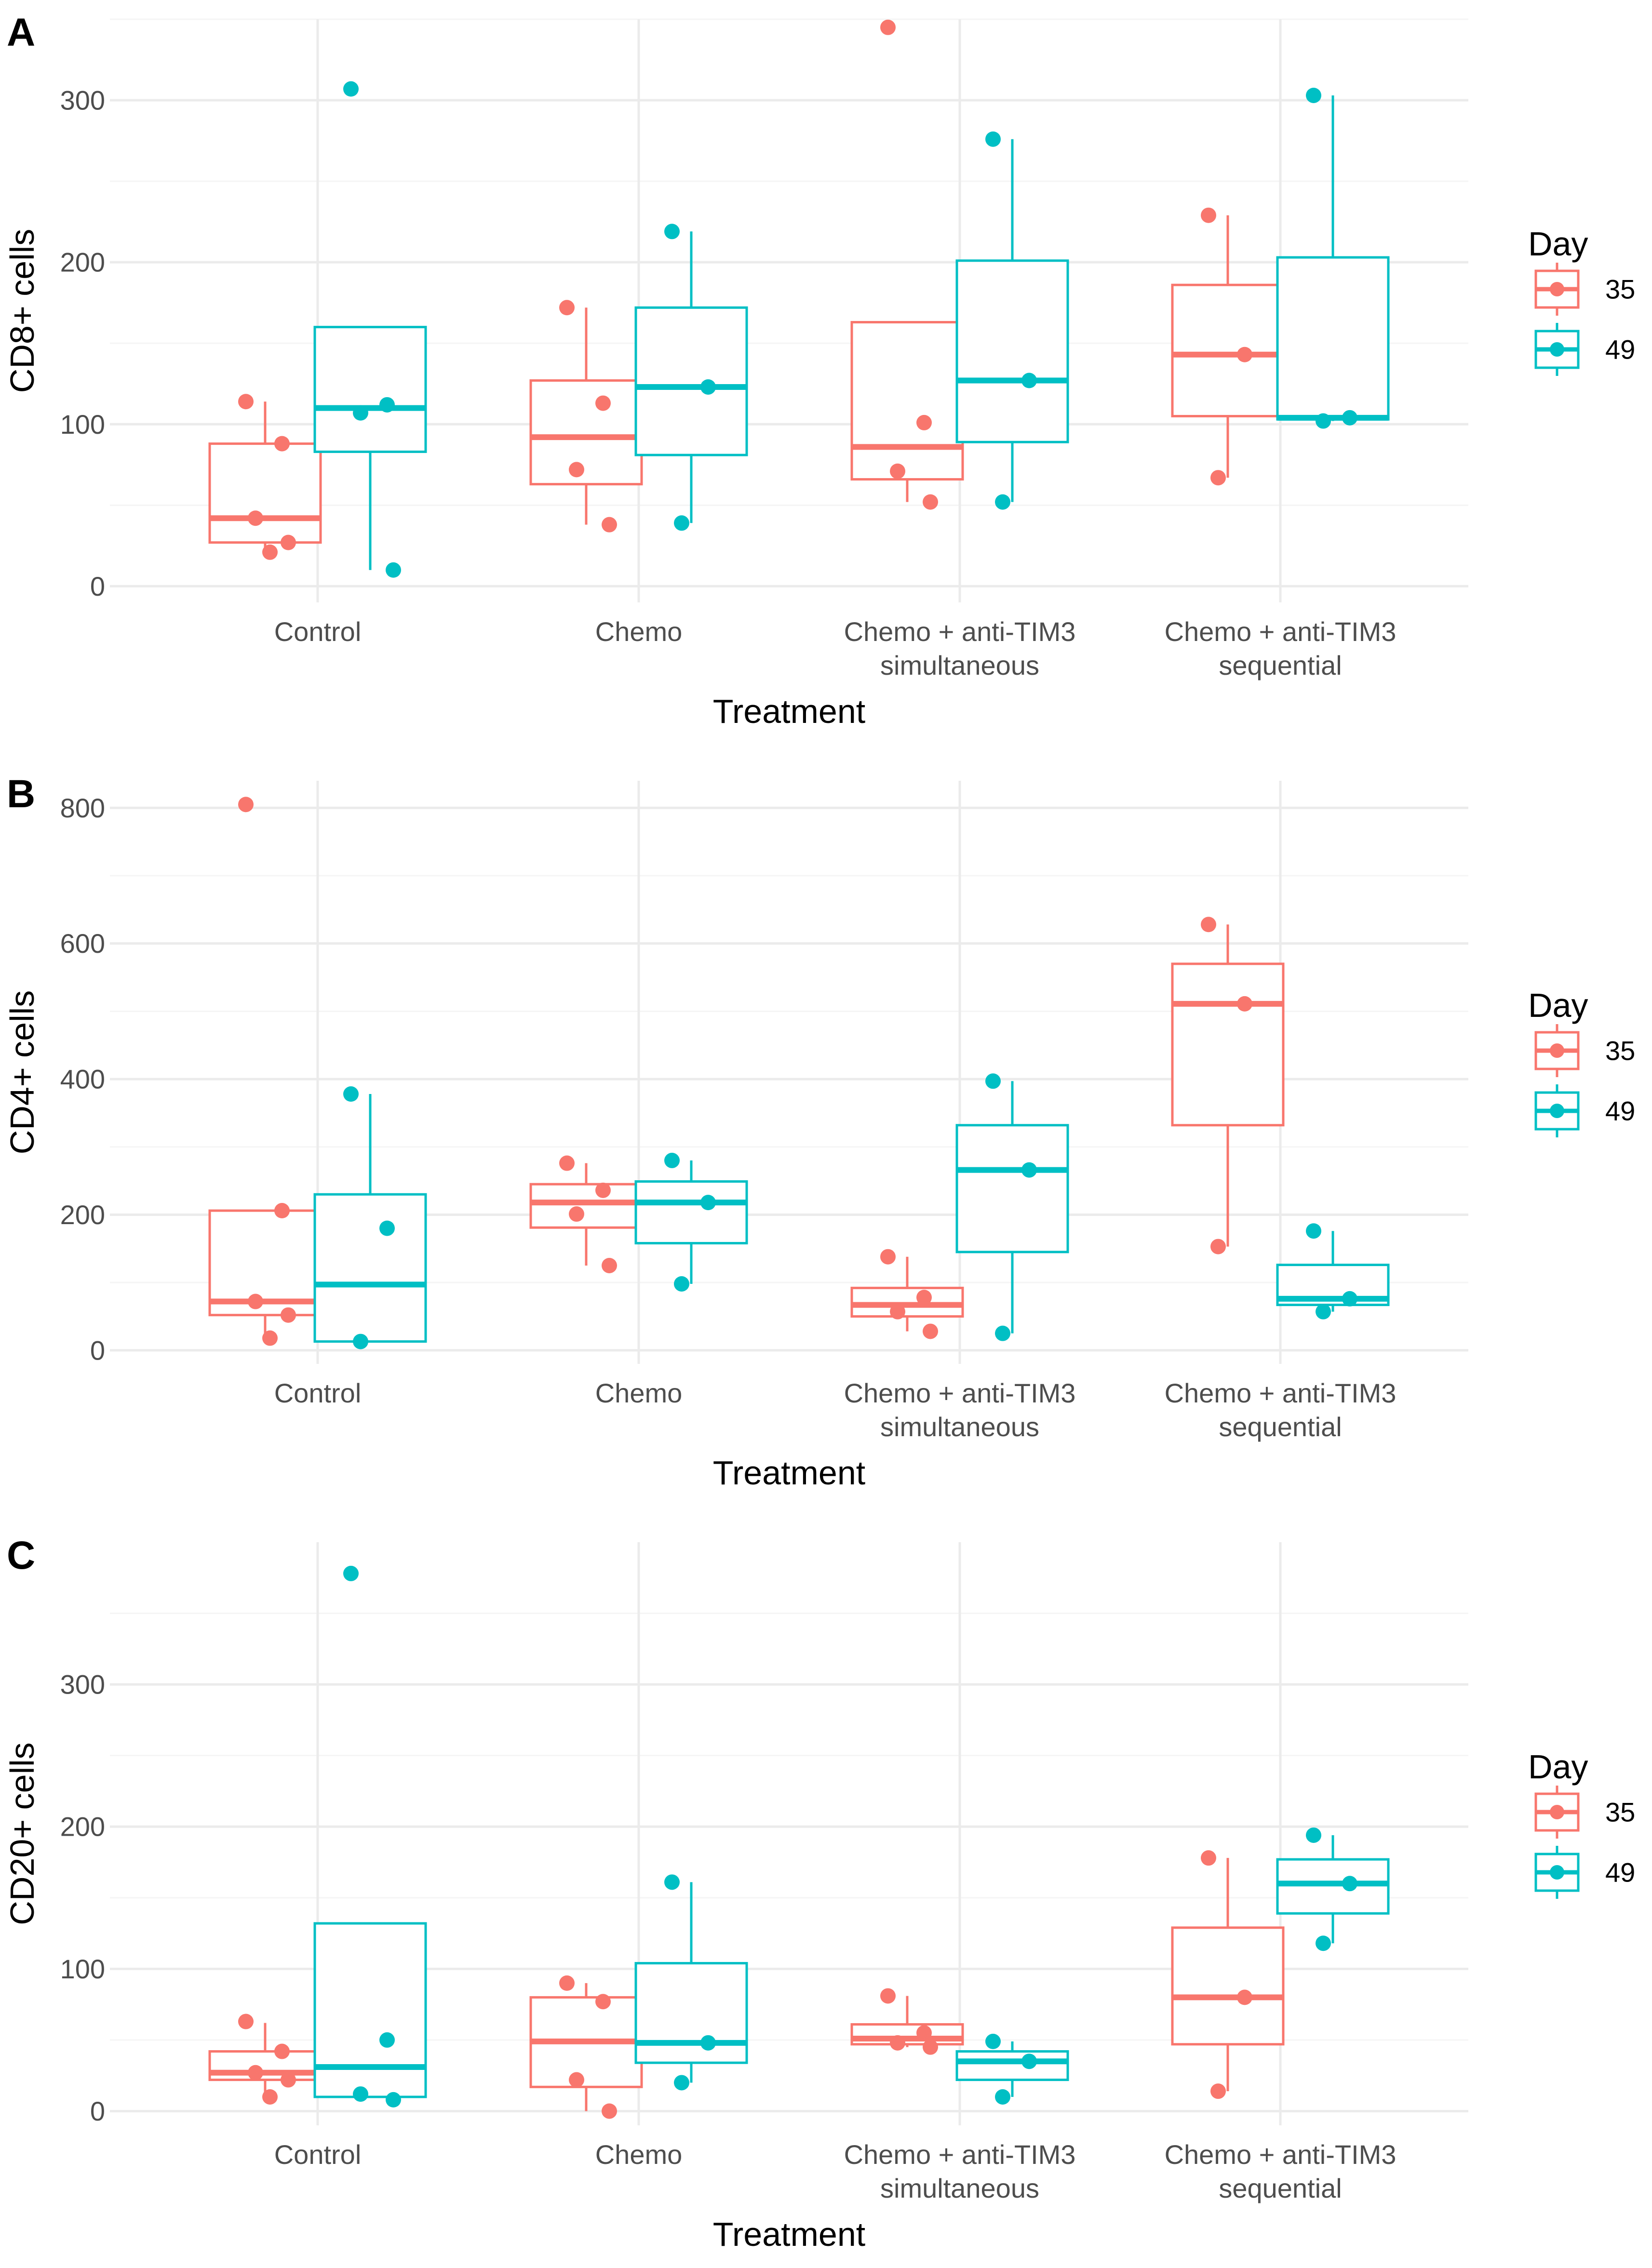 This screenshot has height=2268, width=1652. What do you see at coordinates (789, 711) in the screenshot?
I see `x-axis-title: Treatment` at bounding box center [789, 711].